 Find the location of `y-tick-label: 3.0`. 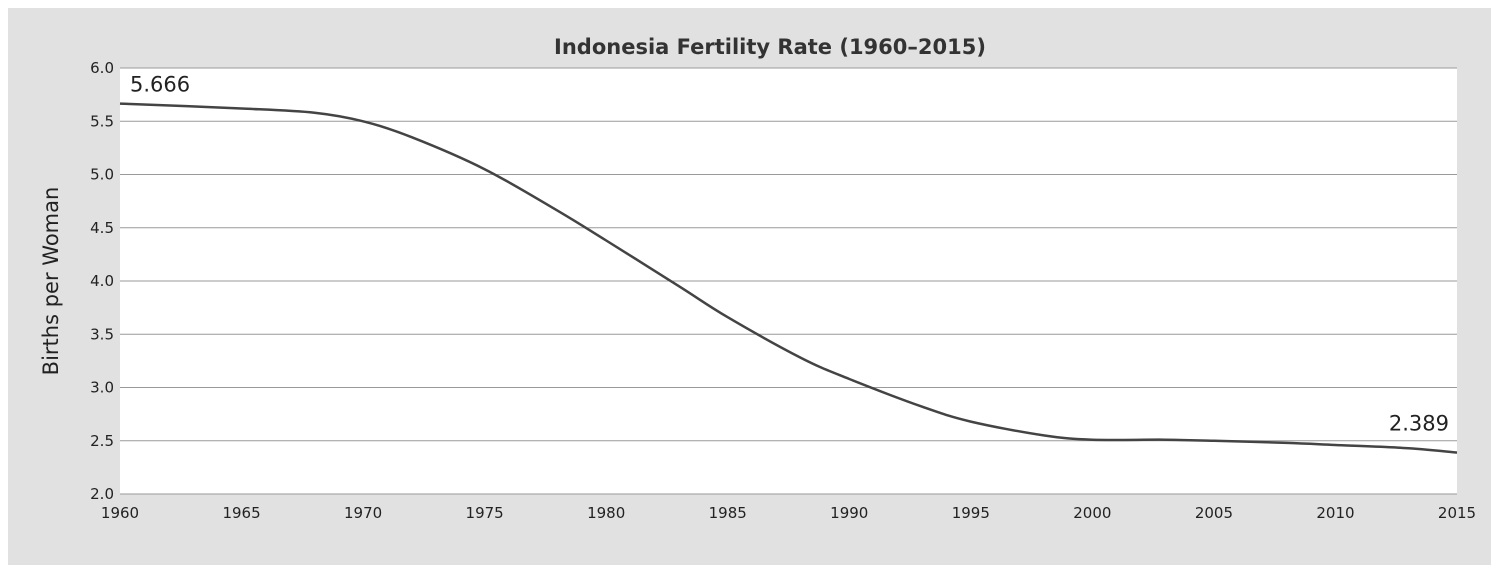

y-tick-label: 3.0 is located at coordinates (102, 388).